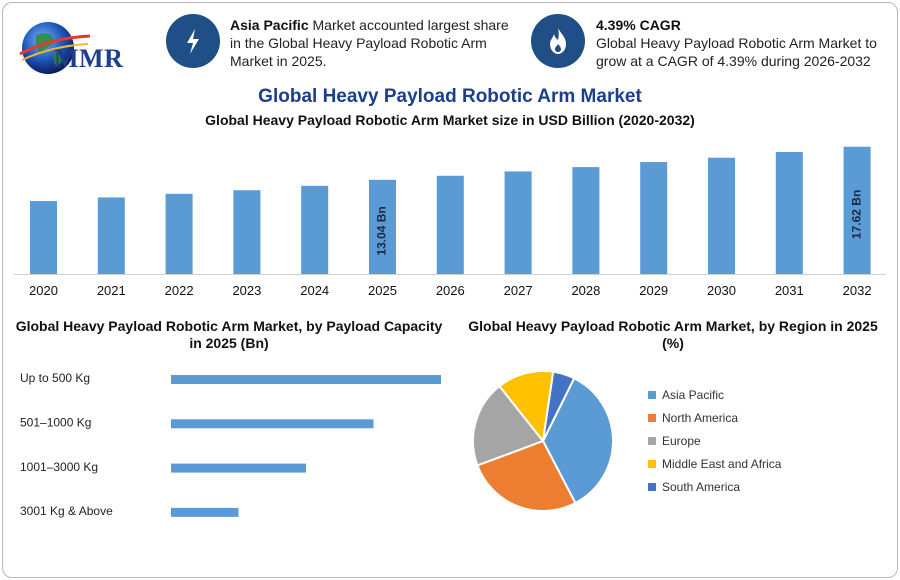  I want to click on legend-label: South America, so click(701, 487).